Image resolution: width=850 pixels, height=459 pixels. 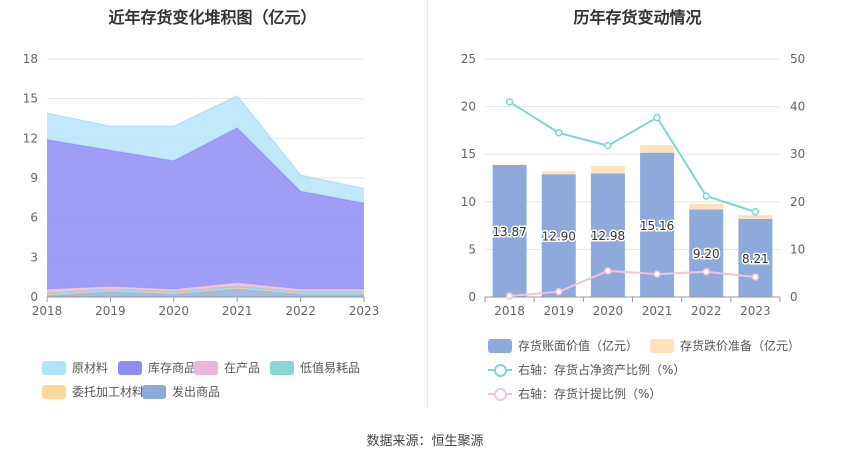 What do you see at coordinates (110, 311) in the screenshot?
I see `left-x-tick-label: 2019` at bounding box center [110, 311].